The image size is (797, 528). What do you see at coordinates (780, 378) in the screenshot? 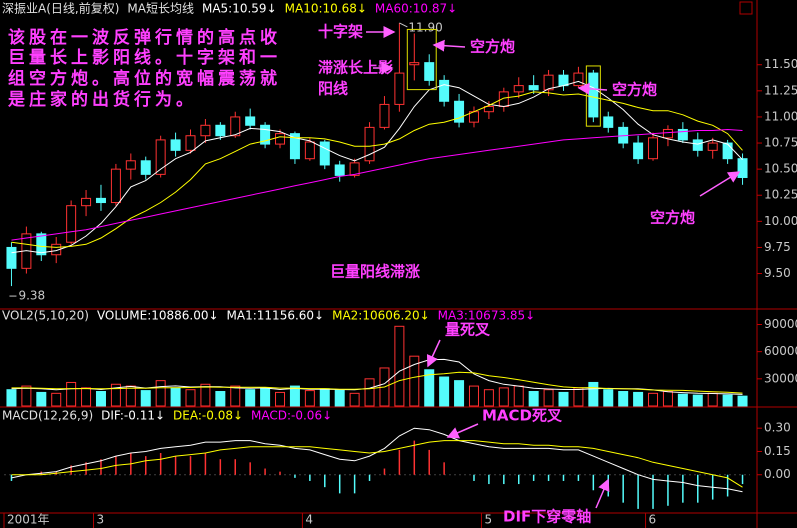
I see `y-tick-label: 30000` at bounding box center [780, 378].